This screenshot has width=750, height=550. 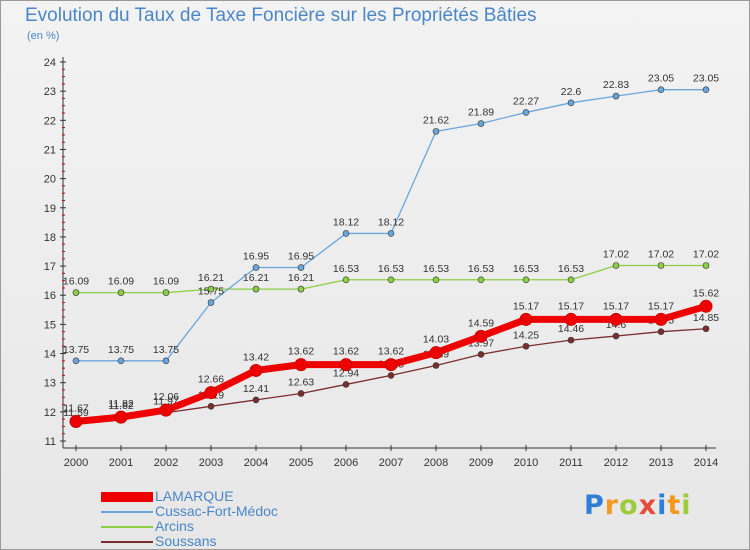 What do you see at coordinates (174, 526) in the screenshot?
I see `legend-label: Arcins` at bounding box center [174, 526].